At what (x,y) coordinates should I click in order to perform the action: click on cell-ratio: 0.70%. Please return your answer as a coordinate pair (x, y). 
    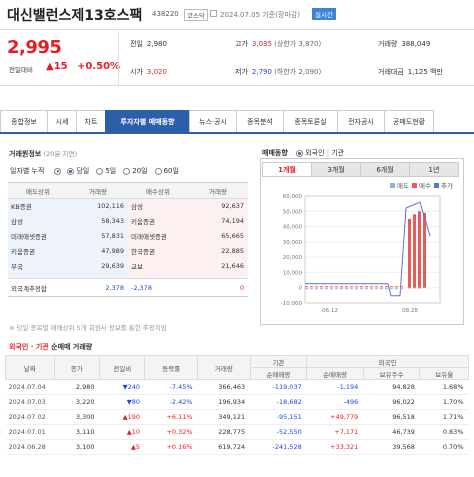
    Looking at the image, I should click on (444, 447).